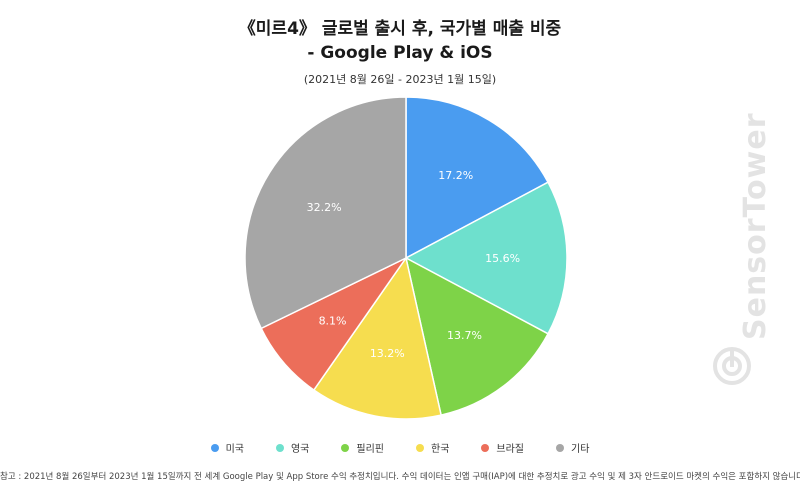 Image resolution: width=800 pixels, height=498 pixels. I want to click on legend-label: 미국, so click(234, 449).